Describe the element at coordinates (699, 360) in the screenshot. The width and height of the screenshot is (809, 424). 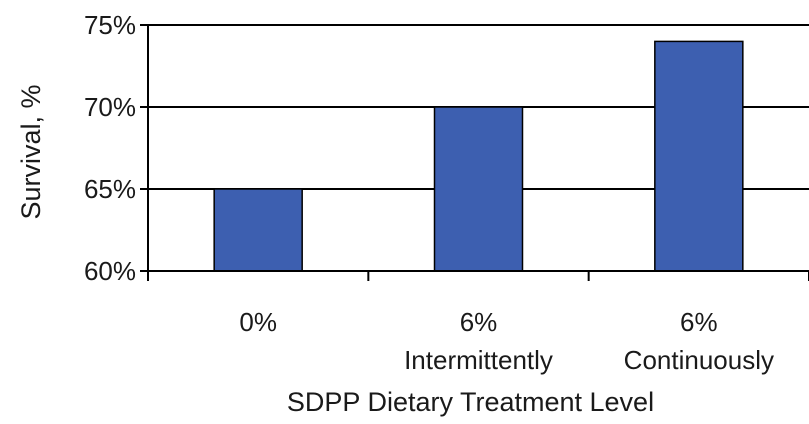
I see `x-category-sublabel-2: Continuously` at that location.